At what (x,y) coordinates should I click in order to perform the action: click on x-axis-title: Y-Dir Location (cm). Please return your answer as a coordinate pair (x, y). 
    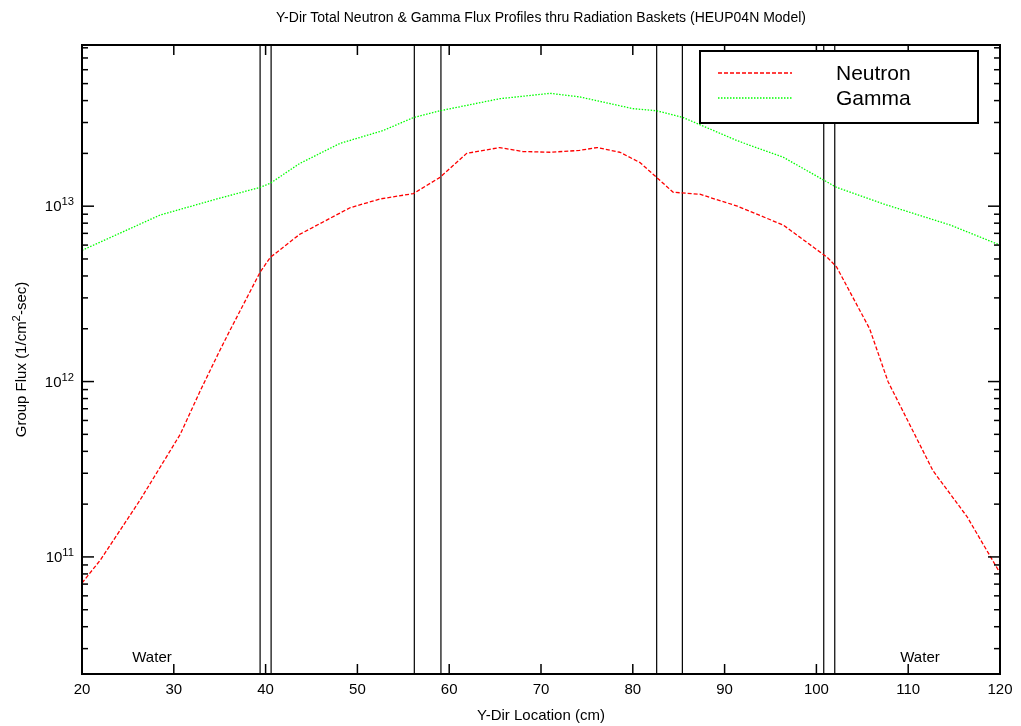
    Looking at the image, I should click on (541, 714).